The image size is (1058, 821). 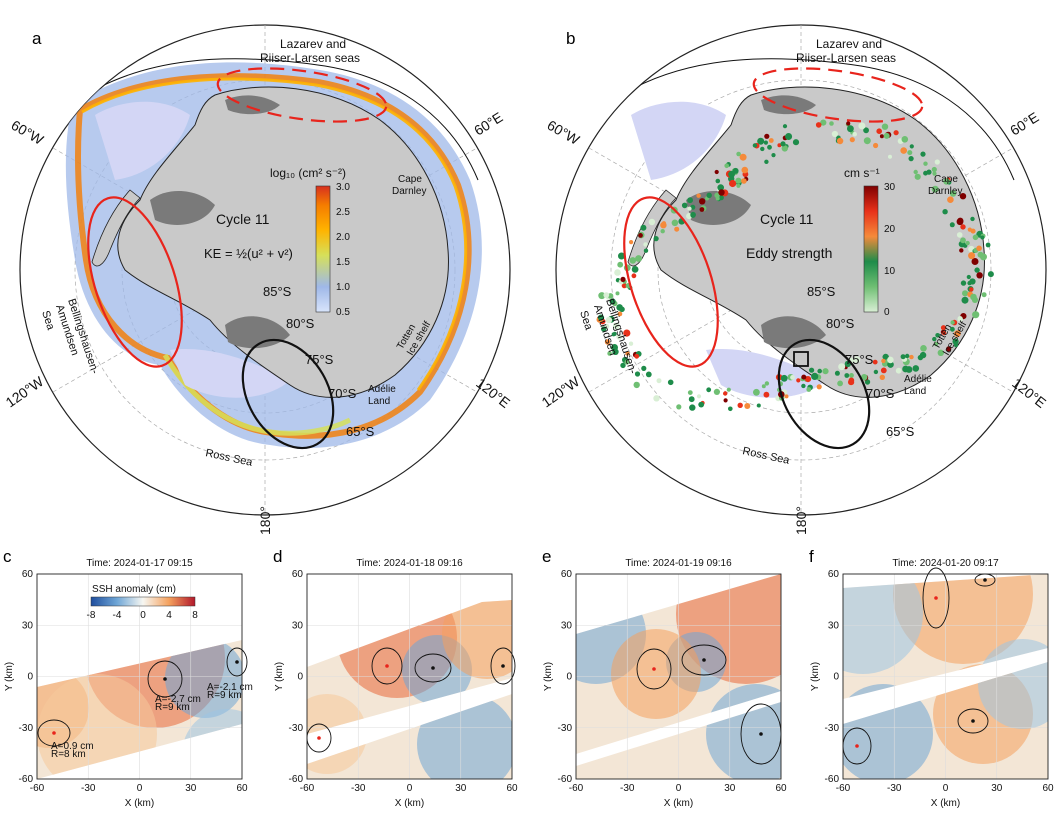 What do you see at coordinates (296, 728) in the screenshot?
I see `y-tick-label: -30` at bounding box center [296, 728].